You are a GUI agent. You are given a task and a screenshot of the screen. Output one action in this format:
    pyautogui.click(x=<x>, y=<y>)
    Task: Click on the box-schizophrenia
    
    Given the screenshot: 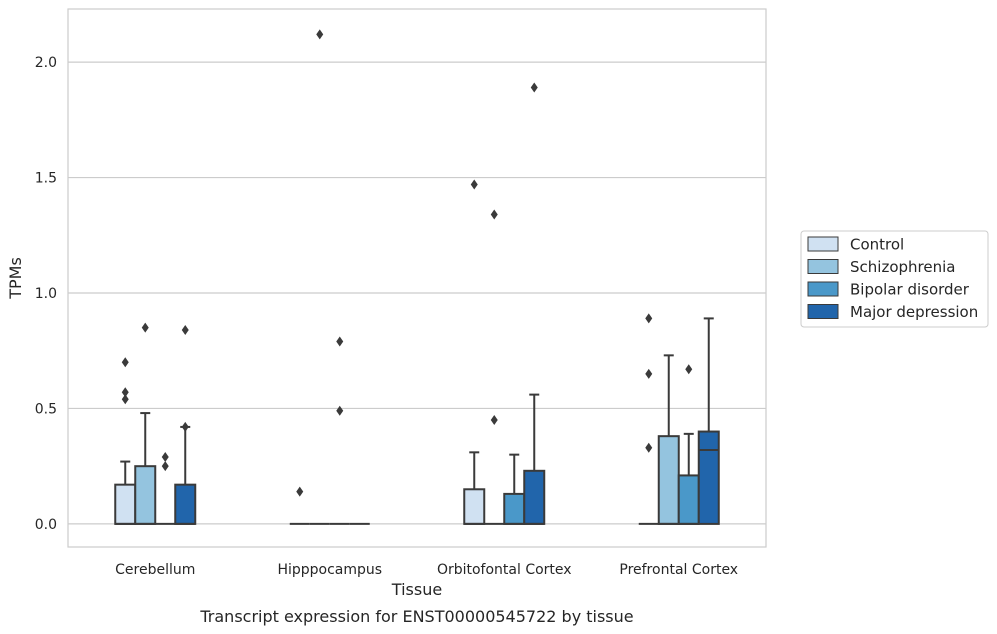 What is the action you would take?
    pyautogui.click(x=145, y=468)
    